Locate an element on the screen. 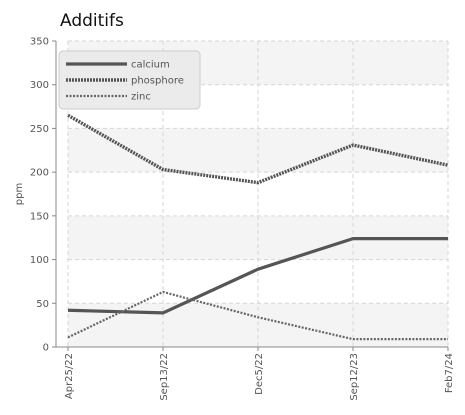 Image resolution: width=465 pixels, height=415 pixels. y-tick-label: 100 is located at coordinates (39, 260).